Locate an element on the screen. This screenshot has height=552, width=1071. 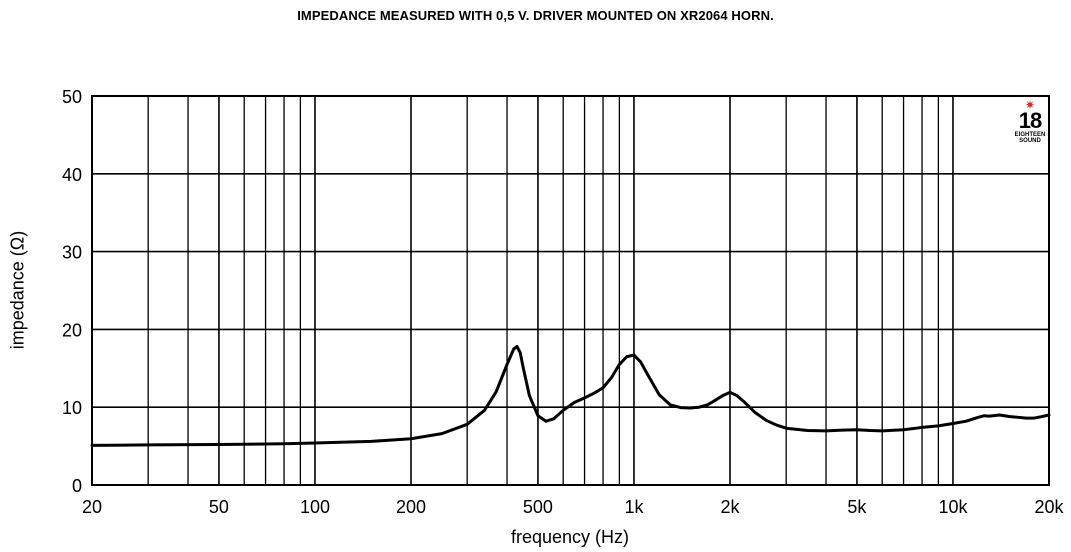
x-tick-label: 200 is located at coordinates (411, 507).